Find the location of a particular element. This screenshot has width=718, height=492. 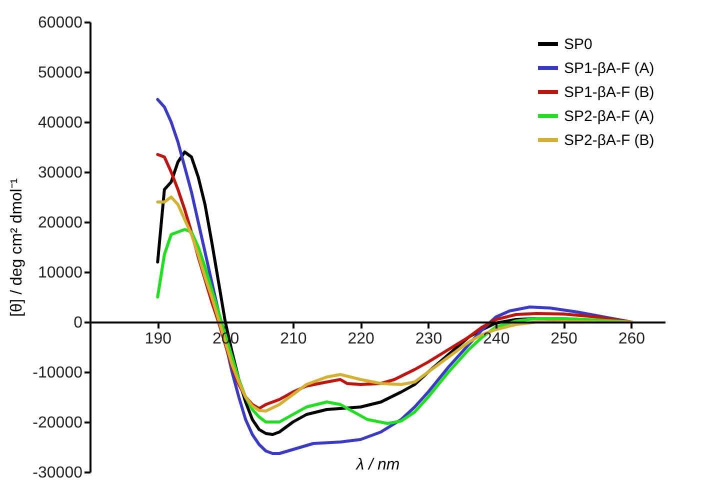

y-tick-label: 50000 is located at coordinates (60, 73).